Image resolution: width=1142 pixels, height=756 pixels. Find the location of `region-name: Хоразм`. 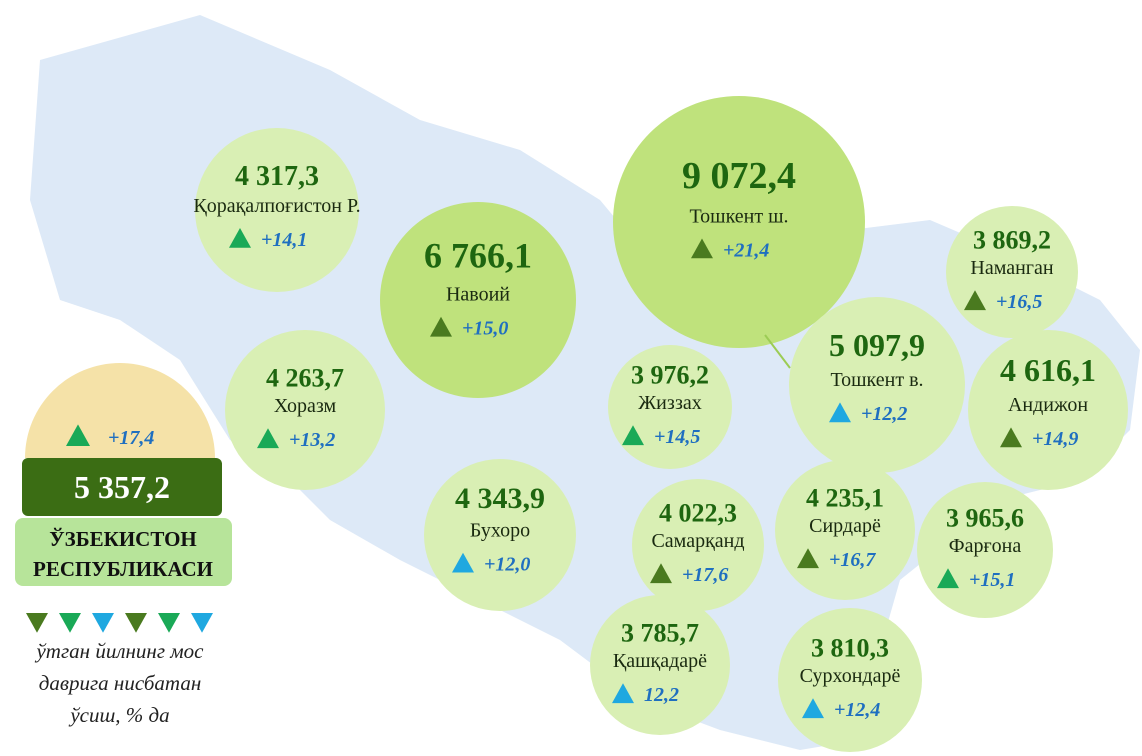

region-name: Хоразм is located at coordinates (305, 406).